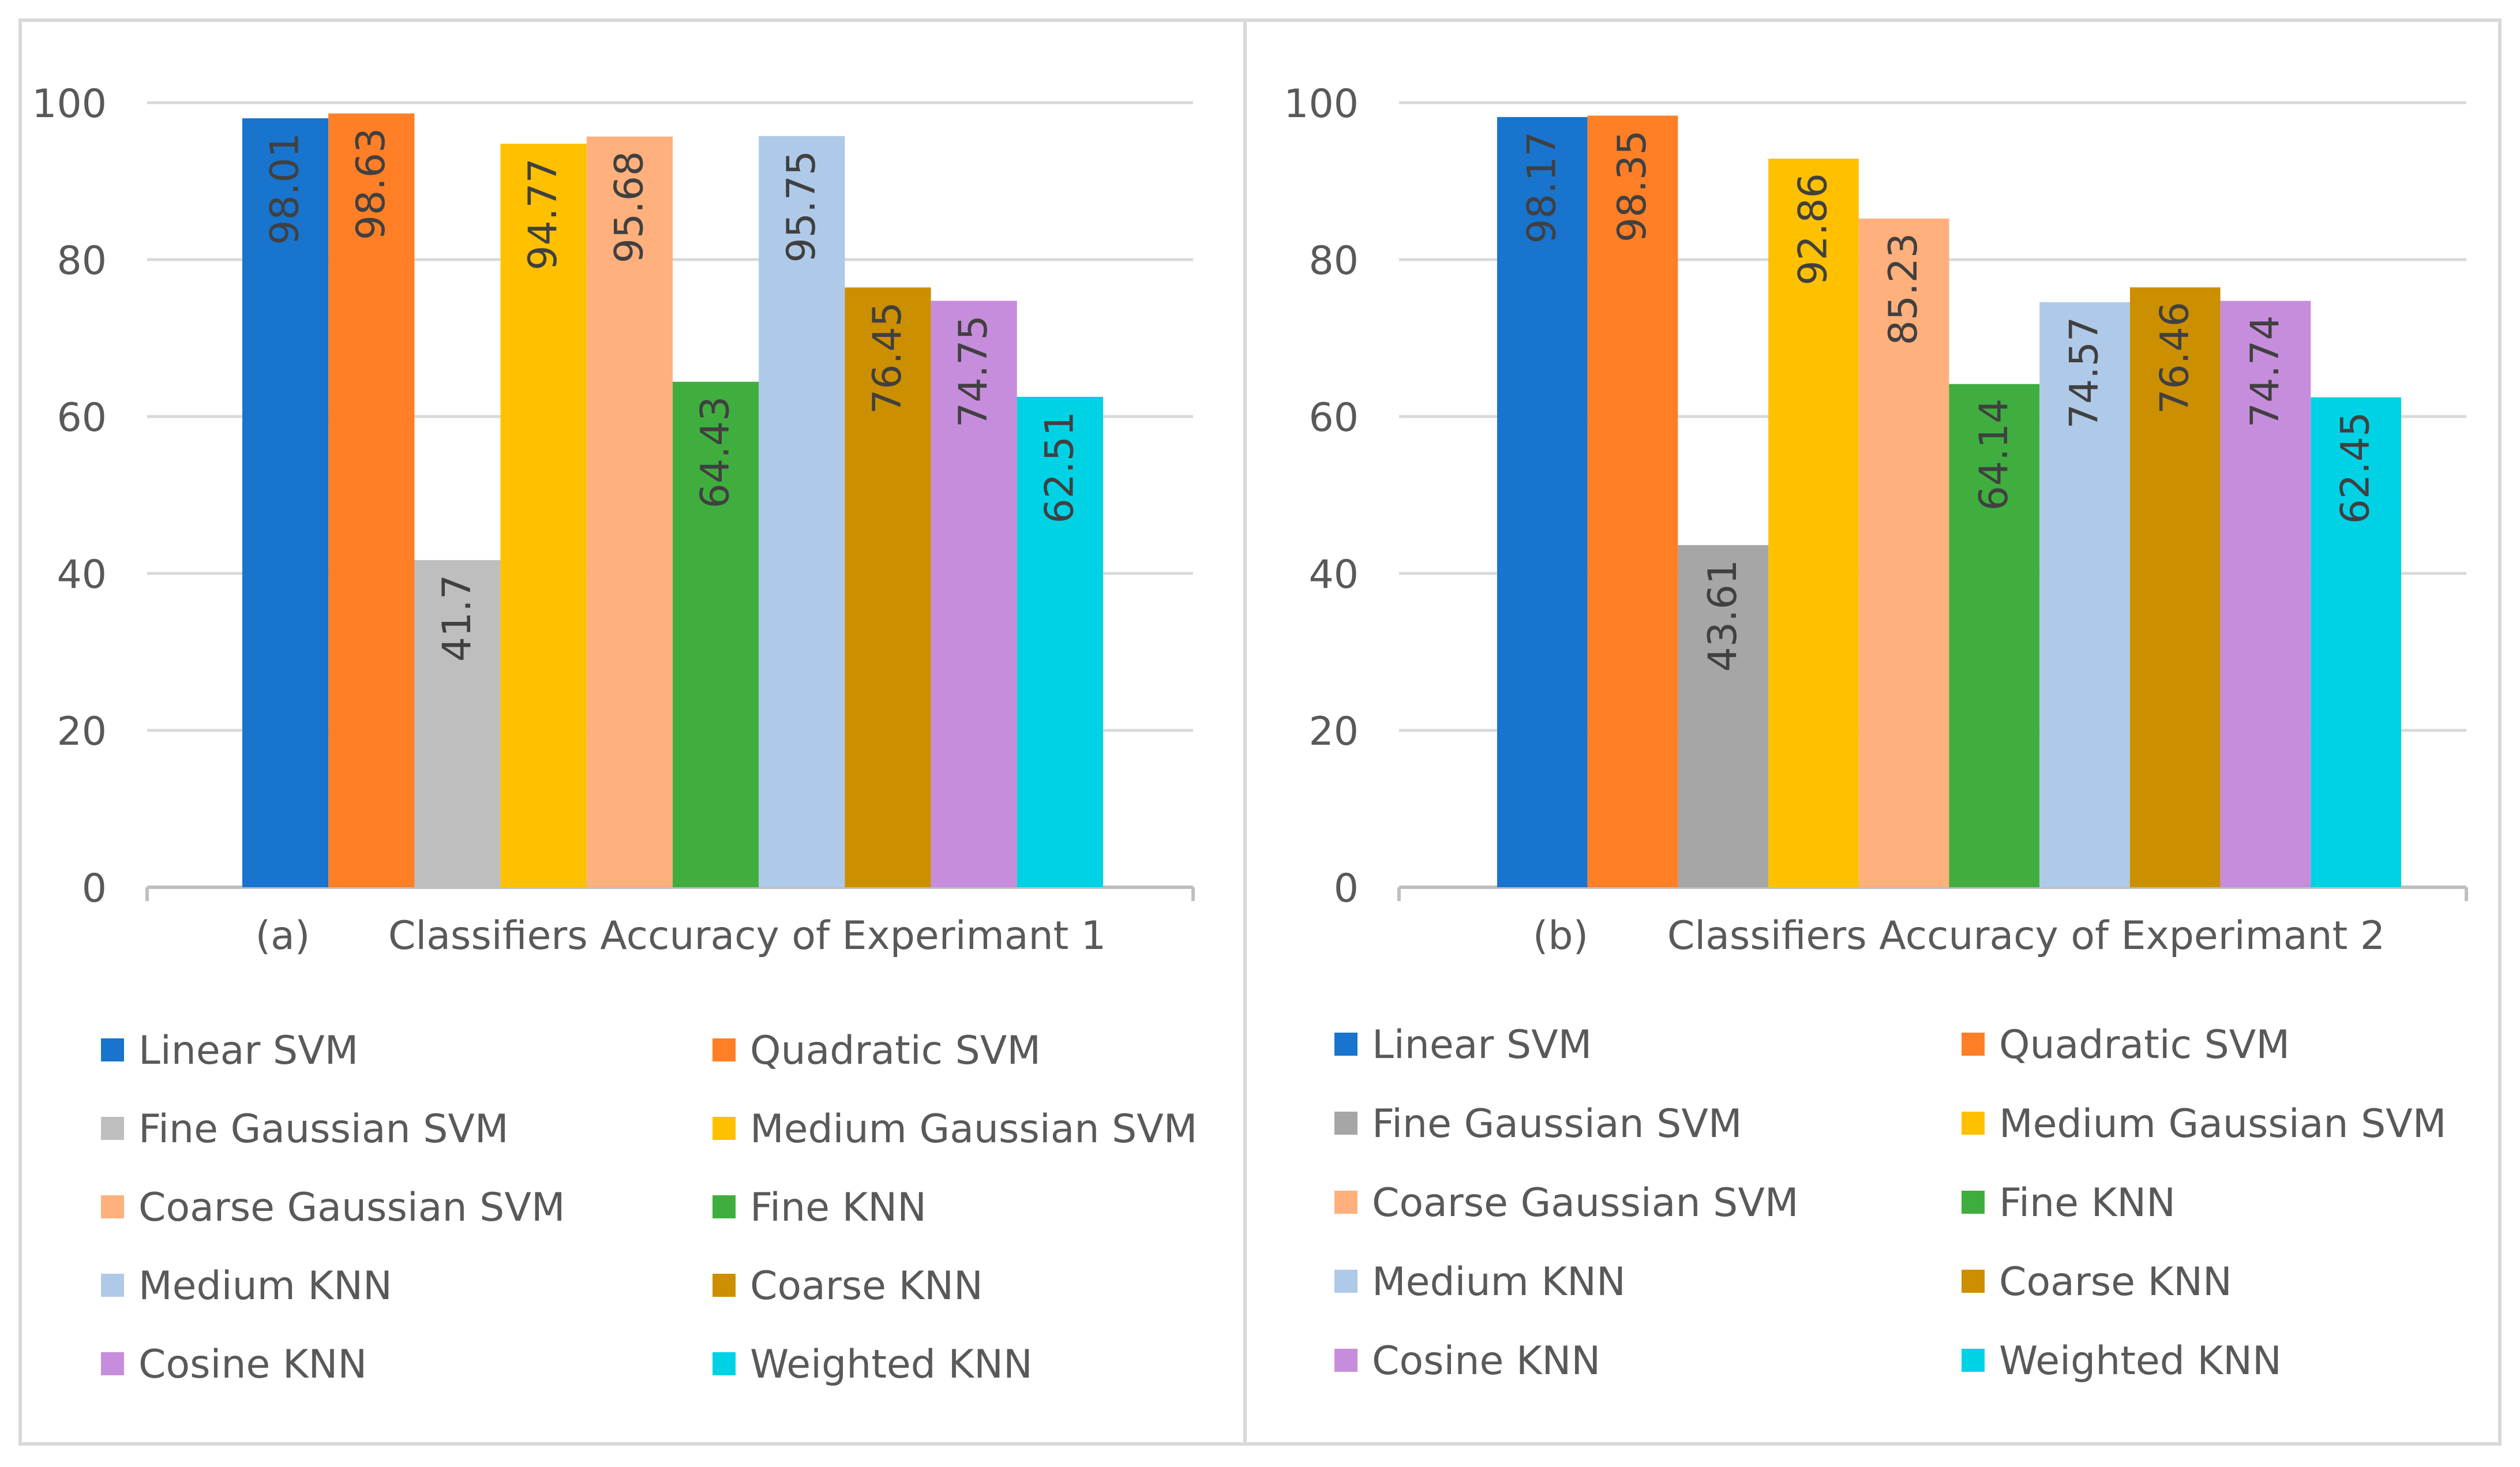  Describe the element at coordinates (1723, 616) in the screenshot. I see `data-label: 43.61` at that location.